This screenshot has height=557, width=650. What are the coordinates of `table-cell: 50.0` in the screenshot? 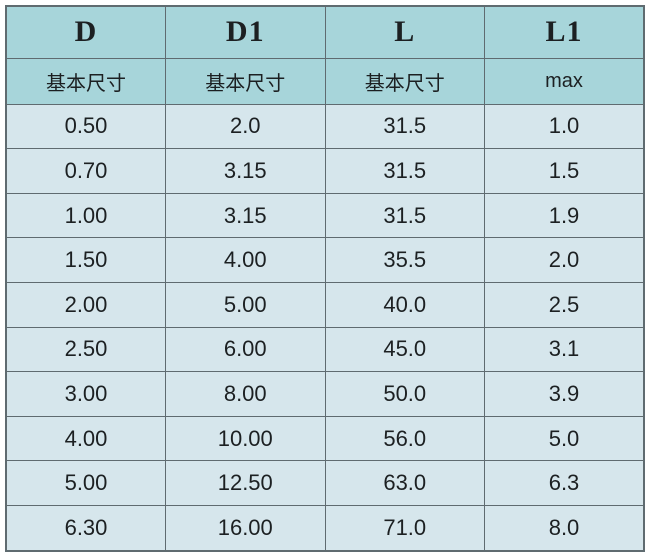 It's located at (404, 394).